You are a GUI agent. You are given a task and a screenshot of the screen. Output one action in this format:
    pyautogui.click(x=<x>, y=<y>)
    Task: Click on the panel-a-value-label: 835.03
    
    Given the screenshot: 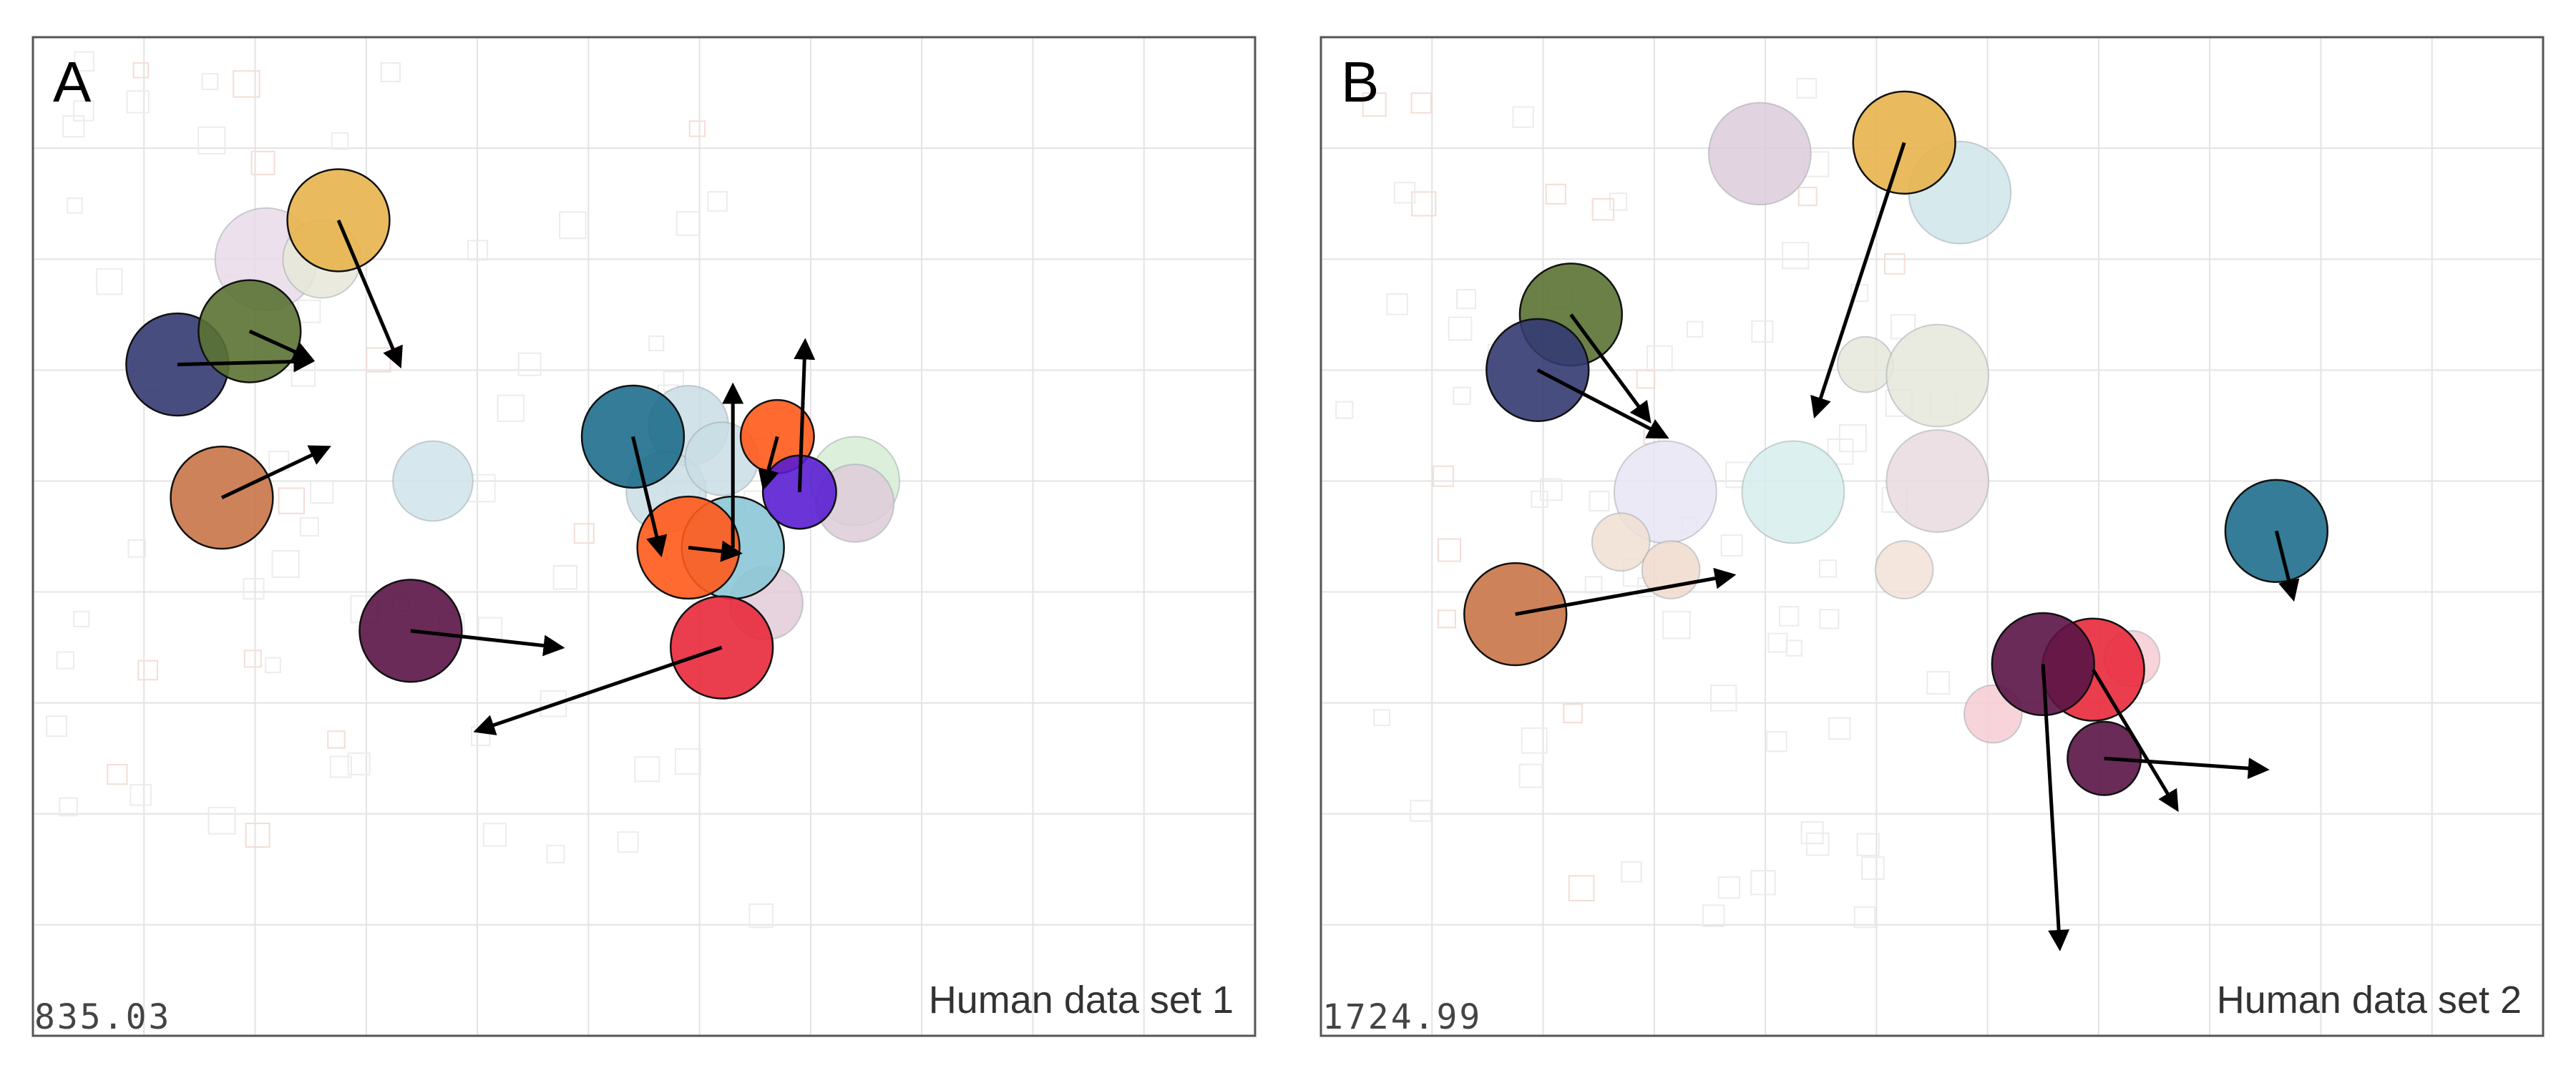 What is the action you would take?
    pyautogui.click(x=102, y=1017)
    